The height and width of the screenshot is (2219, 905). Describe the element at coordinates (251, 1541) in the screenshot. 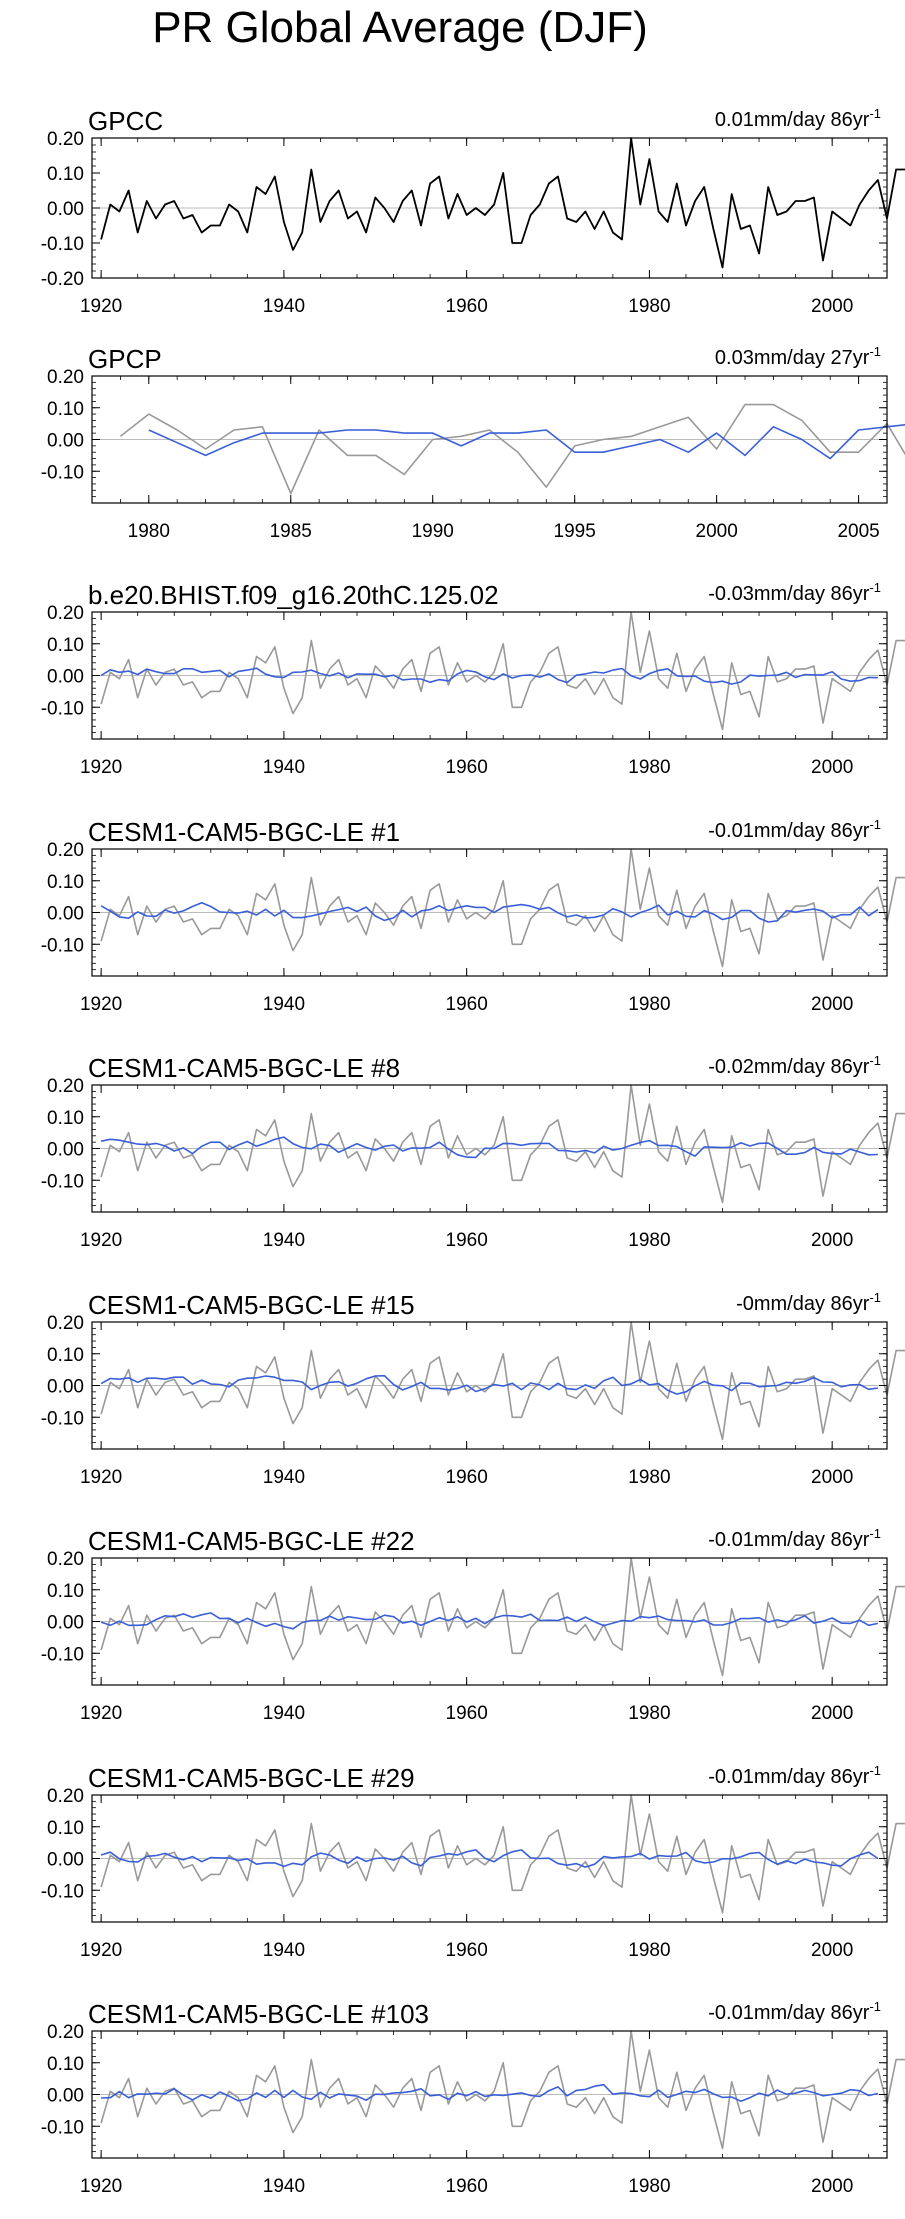

I see `panel-title: CESM1-CAM5-BGC-LE #22` at that location.